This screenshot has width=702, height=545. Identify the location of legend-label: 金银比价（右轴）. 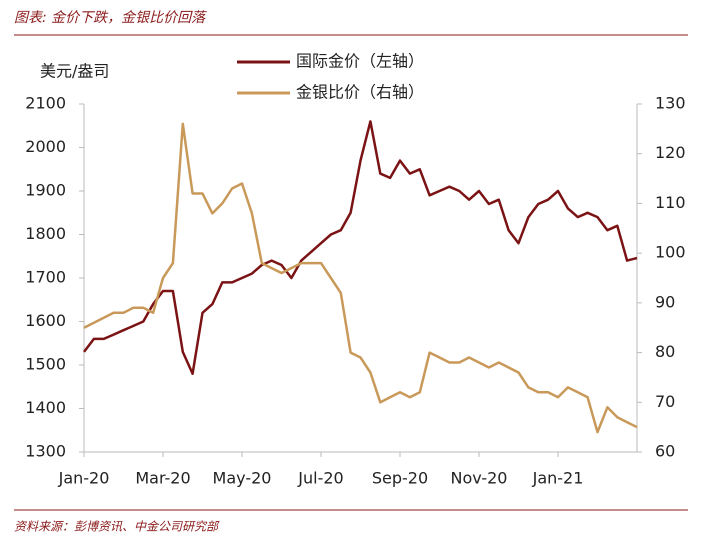
(360, 92).